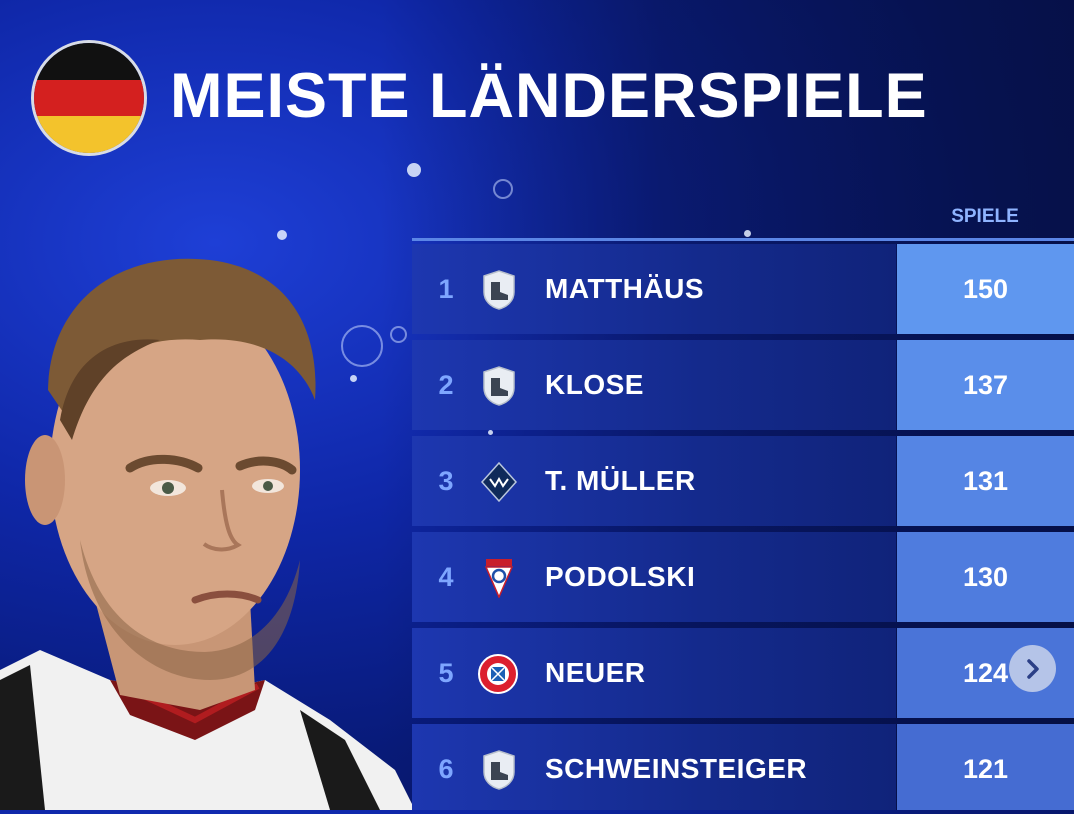 Image resolution: width=1074 pixels, height=814 pixels. I want to click on table-row: 1 MATTHÄUS 150, so click(743, 289).